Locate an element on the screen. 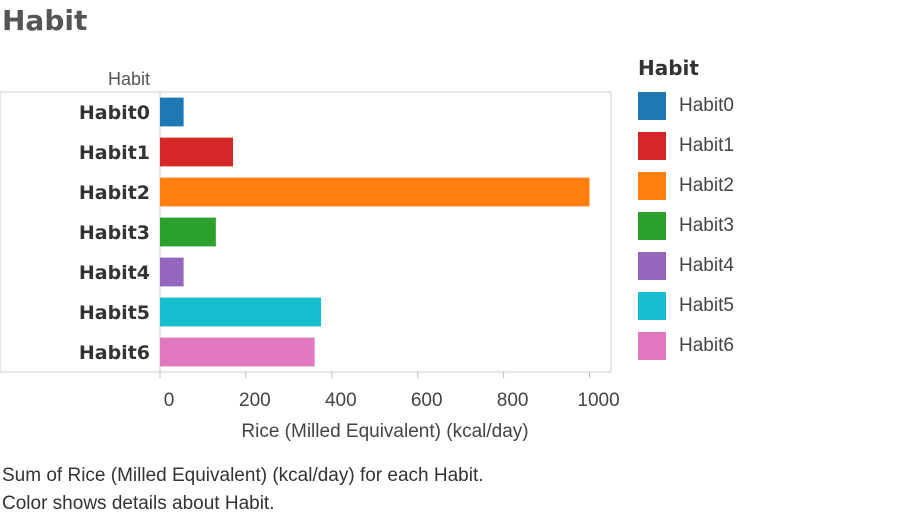  category-label-habit4: Habit4 is located at coordinates (114, 273).